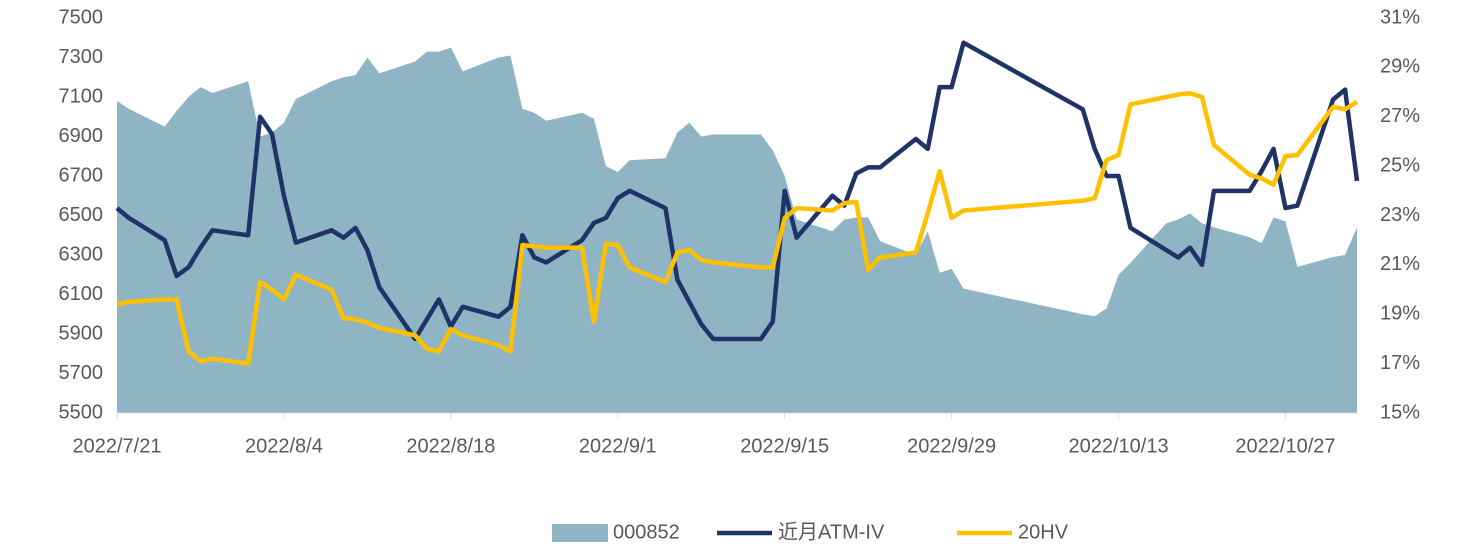 This screenshot has width=1461, height=558. Describe the element at coordinates (81, 373) in the screenshot. I see `y-tick-label: 5700` at that location.